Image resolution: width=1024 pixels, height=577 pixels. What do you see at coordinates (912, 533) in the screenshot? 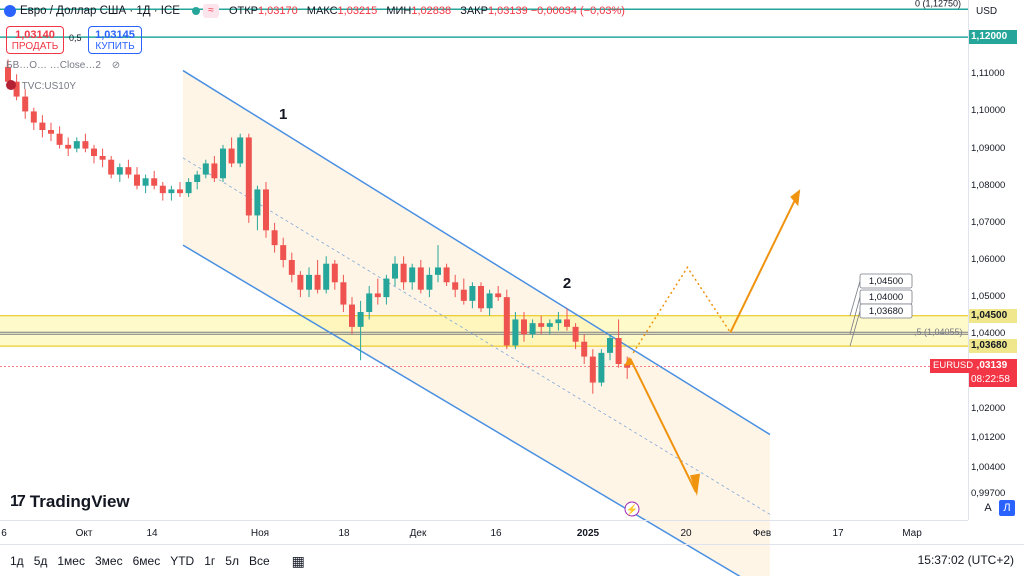
I see `time-tick-label: Мар` at bounding box center [912, 533].